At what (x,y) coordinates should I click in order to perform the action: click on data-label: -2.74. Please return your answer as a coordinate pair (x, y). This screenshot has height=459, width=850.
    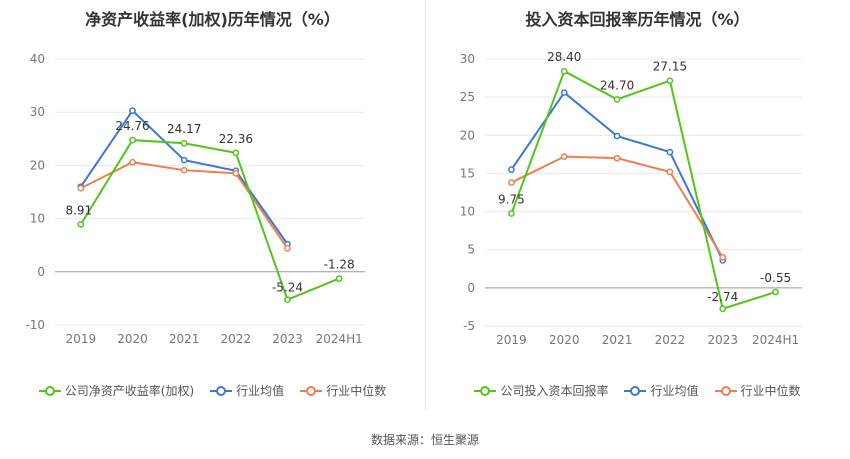
    Looking at the image, I should click on (722, 297).